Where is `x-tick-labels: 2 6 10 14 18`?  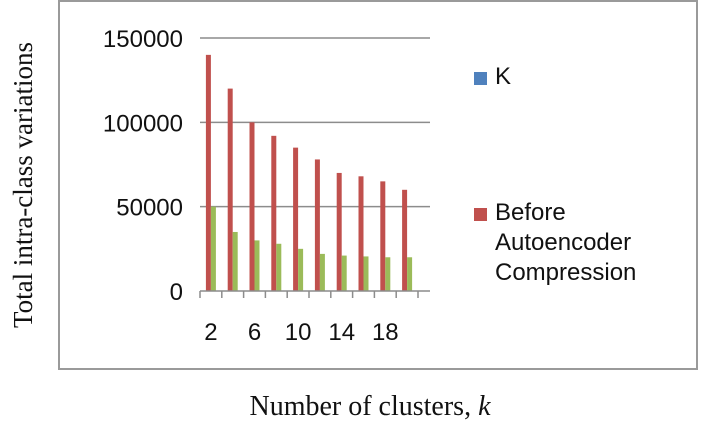
x-tick-labels: 2 6 10 14 18 is located at coordinates (309, 318).